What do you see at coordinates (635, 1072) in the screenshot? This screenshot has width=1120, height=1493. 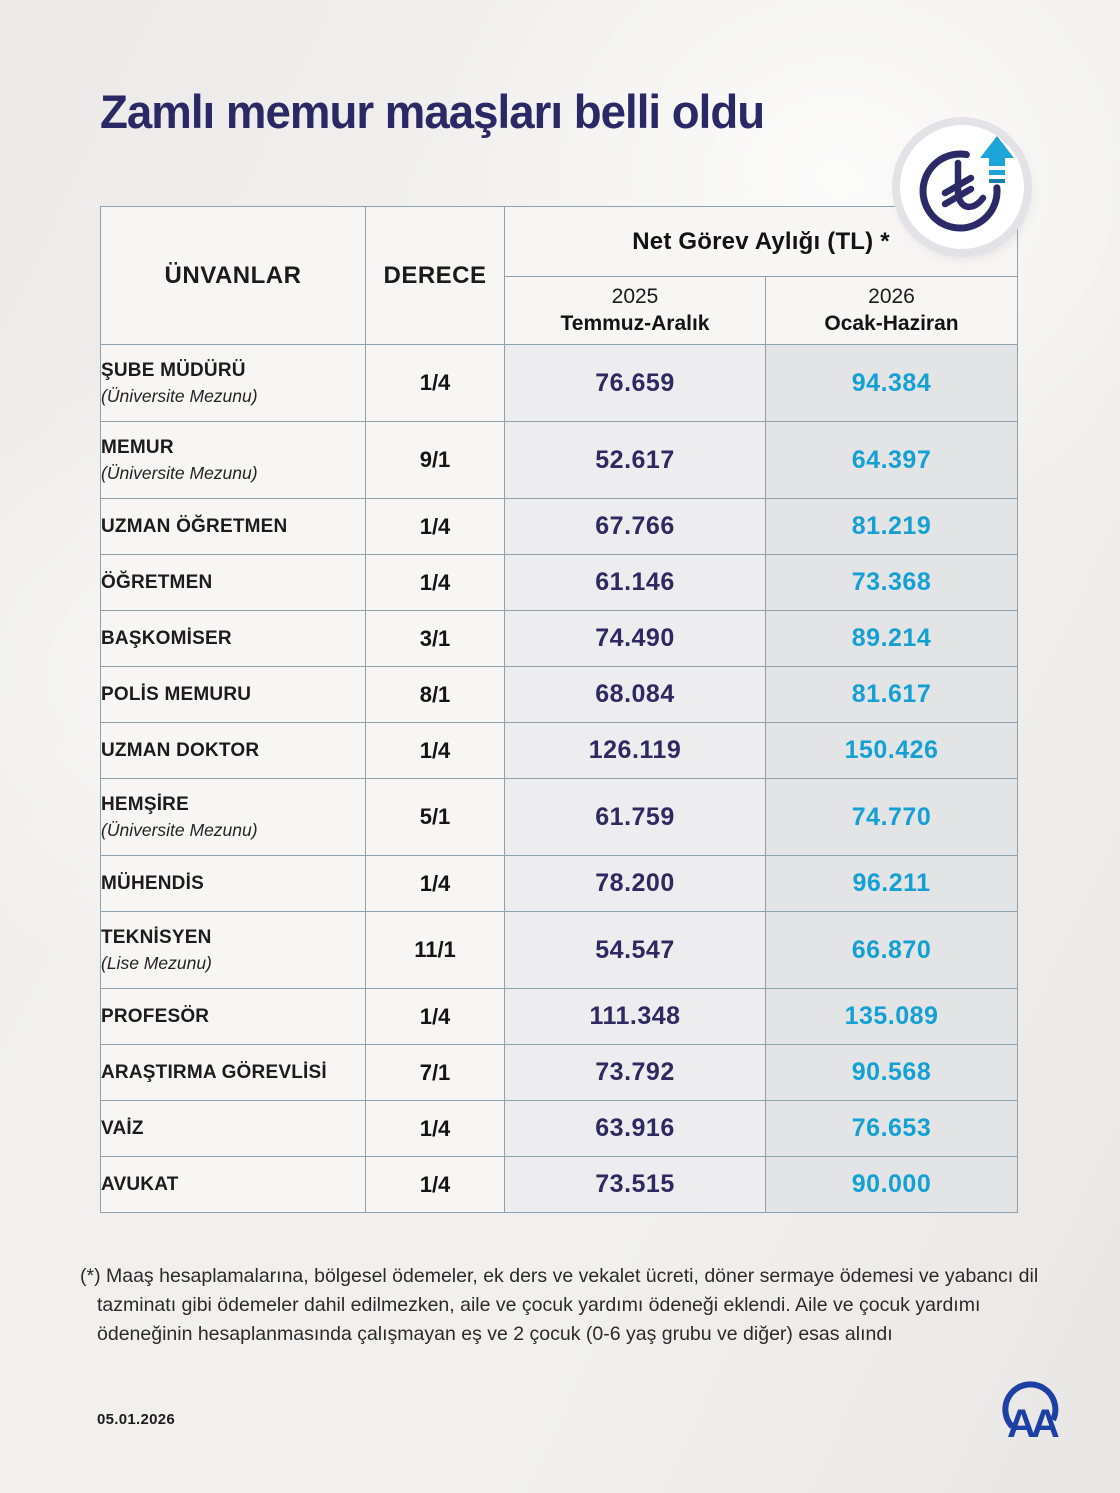 I see `salary-2025-cell: 73.792` at bounding box center [635, 1072].